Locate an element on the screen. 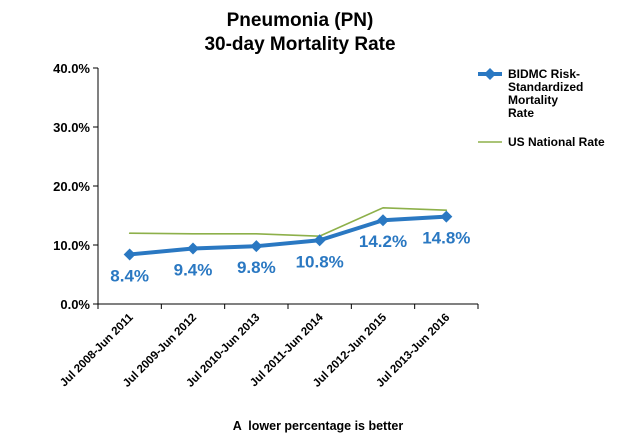 The width and height of the screenshot is (620, 439). y-tick-label: 0.0% is located at coordinates (75, 304).